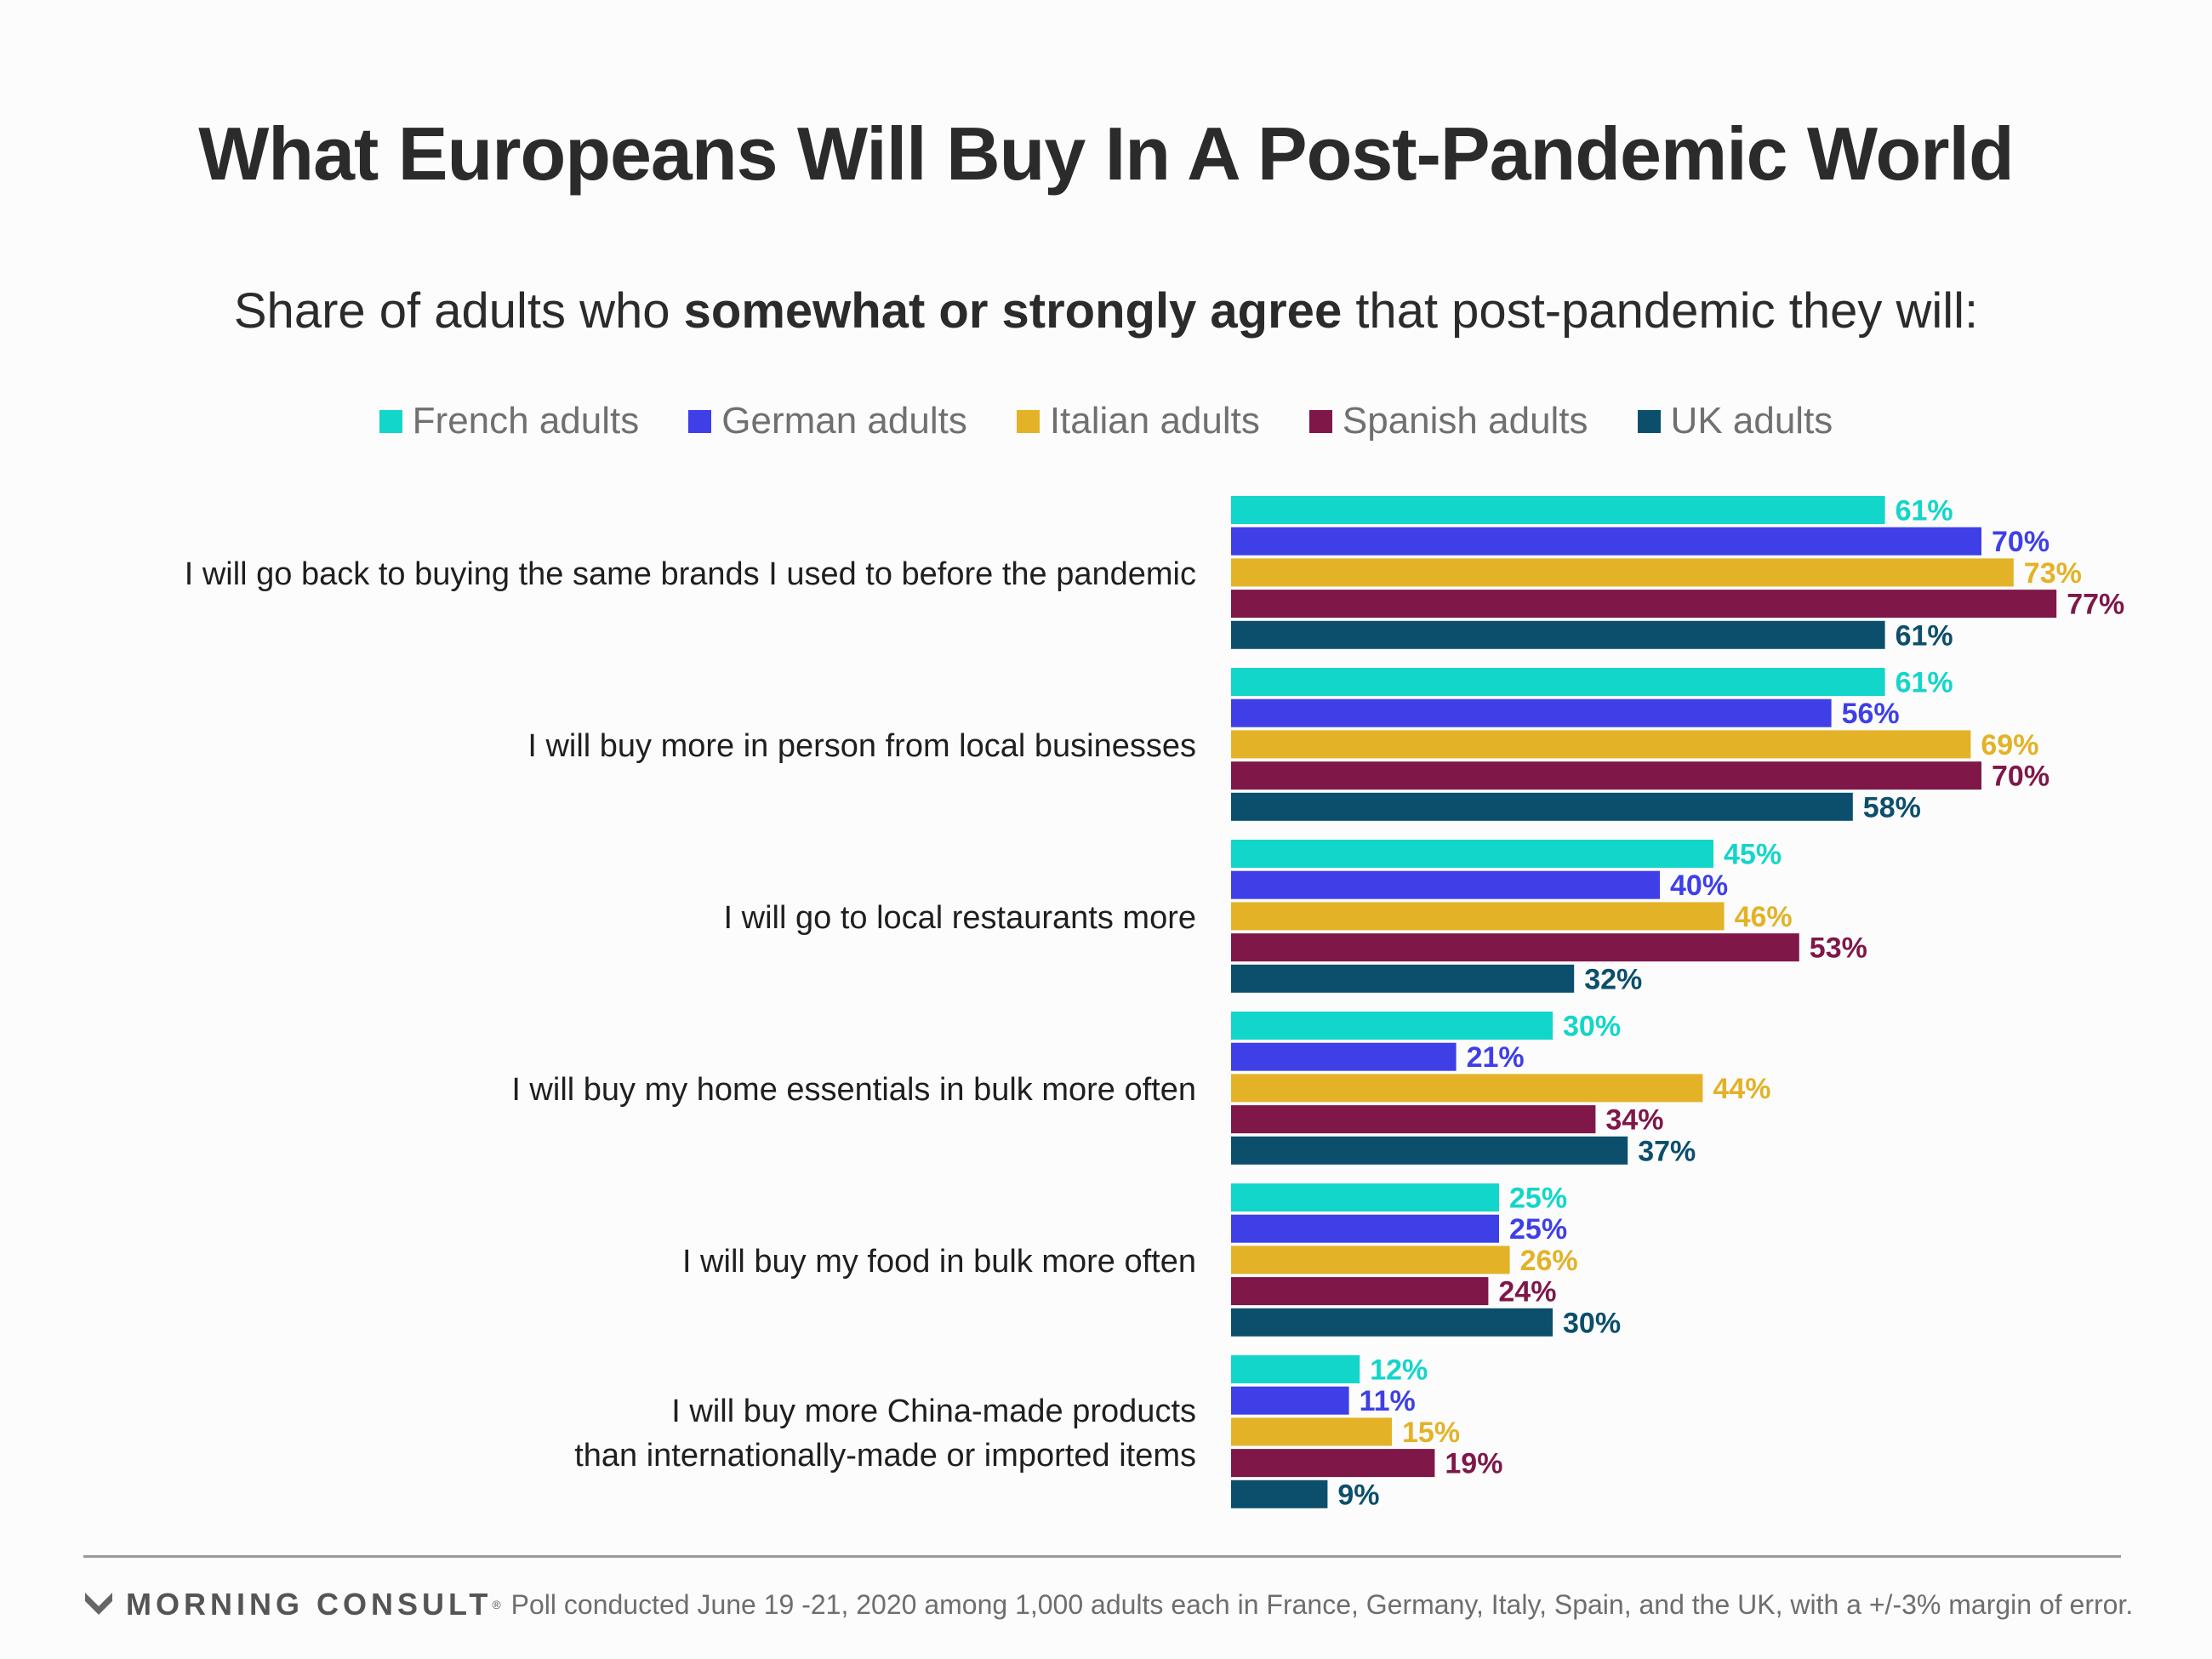 The height and width of the screenshot is (1659, 2212). Describe the element at coordinates (1388, 1401) in the screenshot. I see `data-label: 11%` at that location.